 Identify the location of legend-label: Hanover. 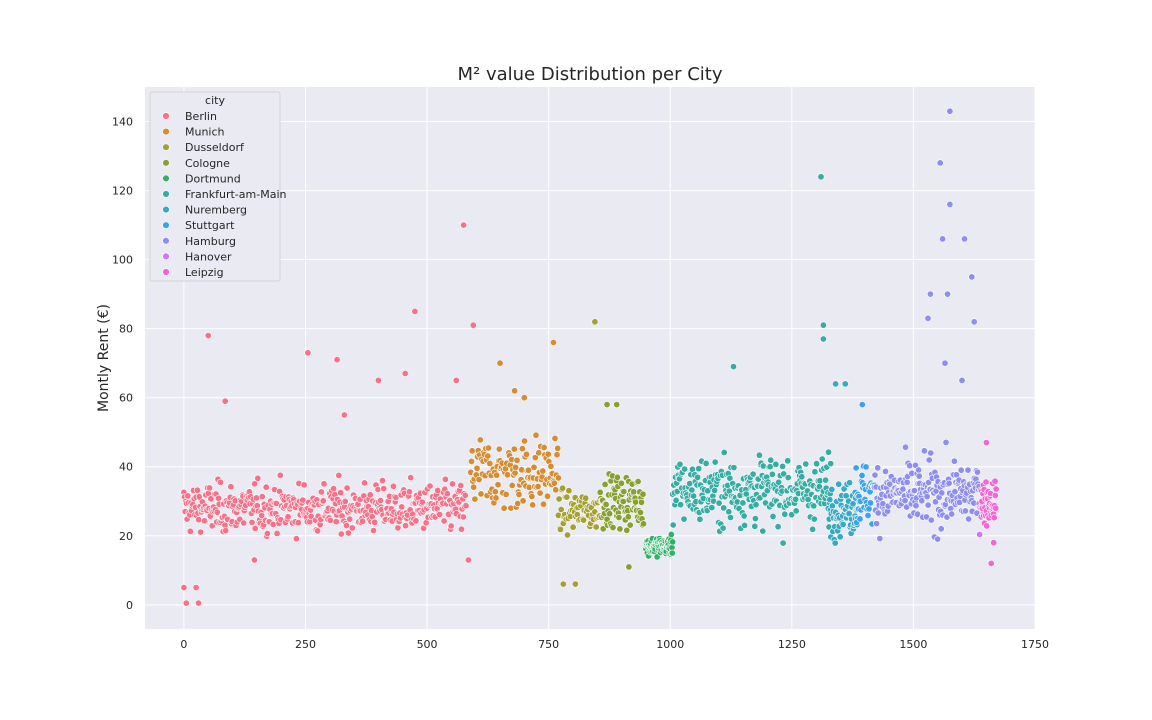
(208, 256).